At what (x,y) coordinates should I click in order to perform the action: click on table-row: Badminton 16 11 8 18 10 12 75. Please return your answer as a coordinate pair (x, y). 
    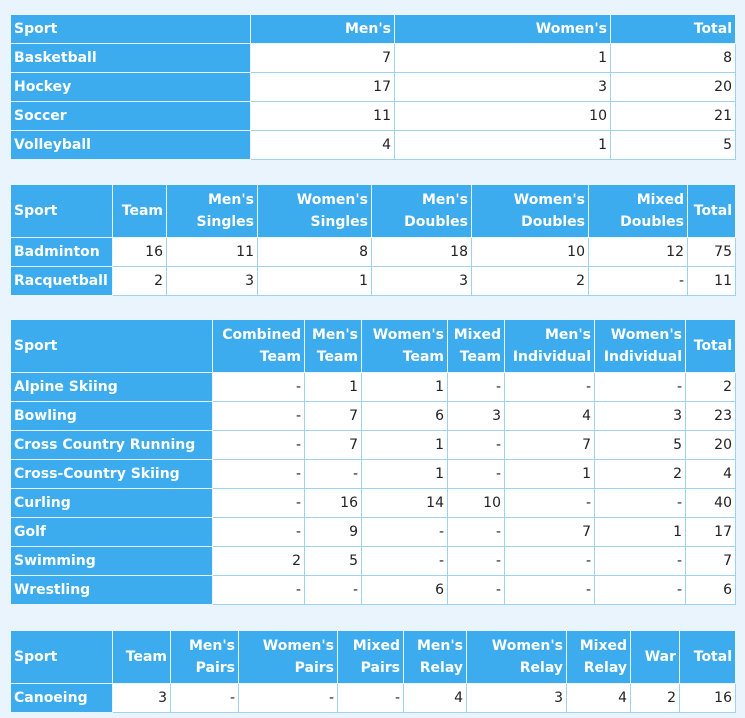
    Looking at the image, I should click on (373, 252).